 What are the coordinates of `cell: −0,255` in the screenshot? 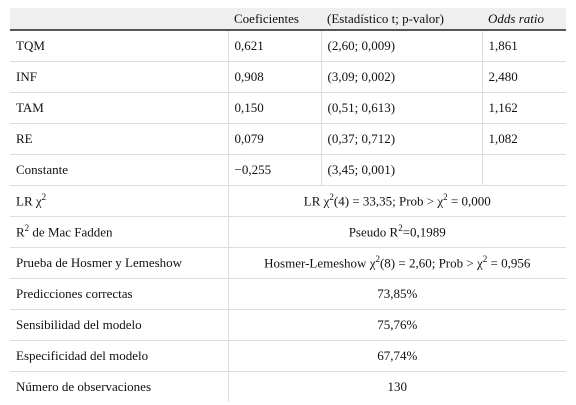 It's located at (275, 170).